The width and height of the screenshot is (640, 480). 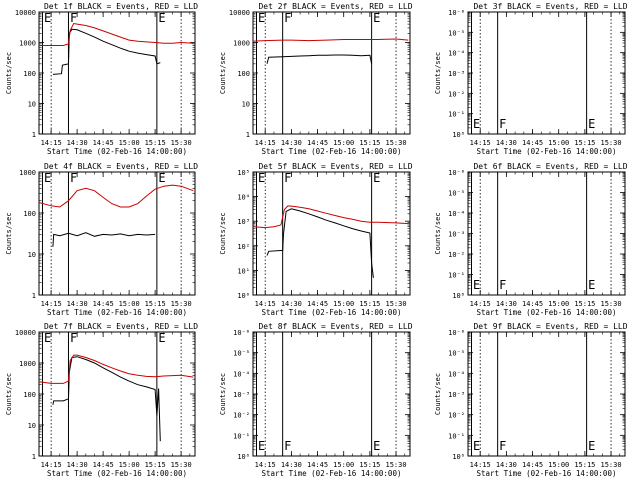 What do you see at coordinates (335, 326) in the screenshot?
I see `panel-title: Det 8f BLACK = Events, RED = LLD` at bounding box center [335, 326].